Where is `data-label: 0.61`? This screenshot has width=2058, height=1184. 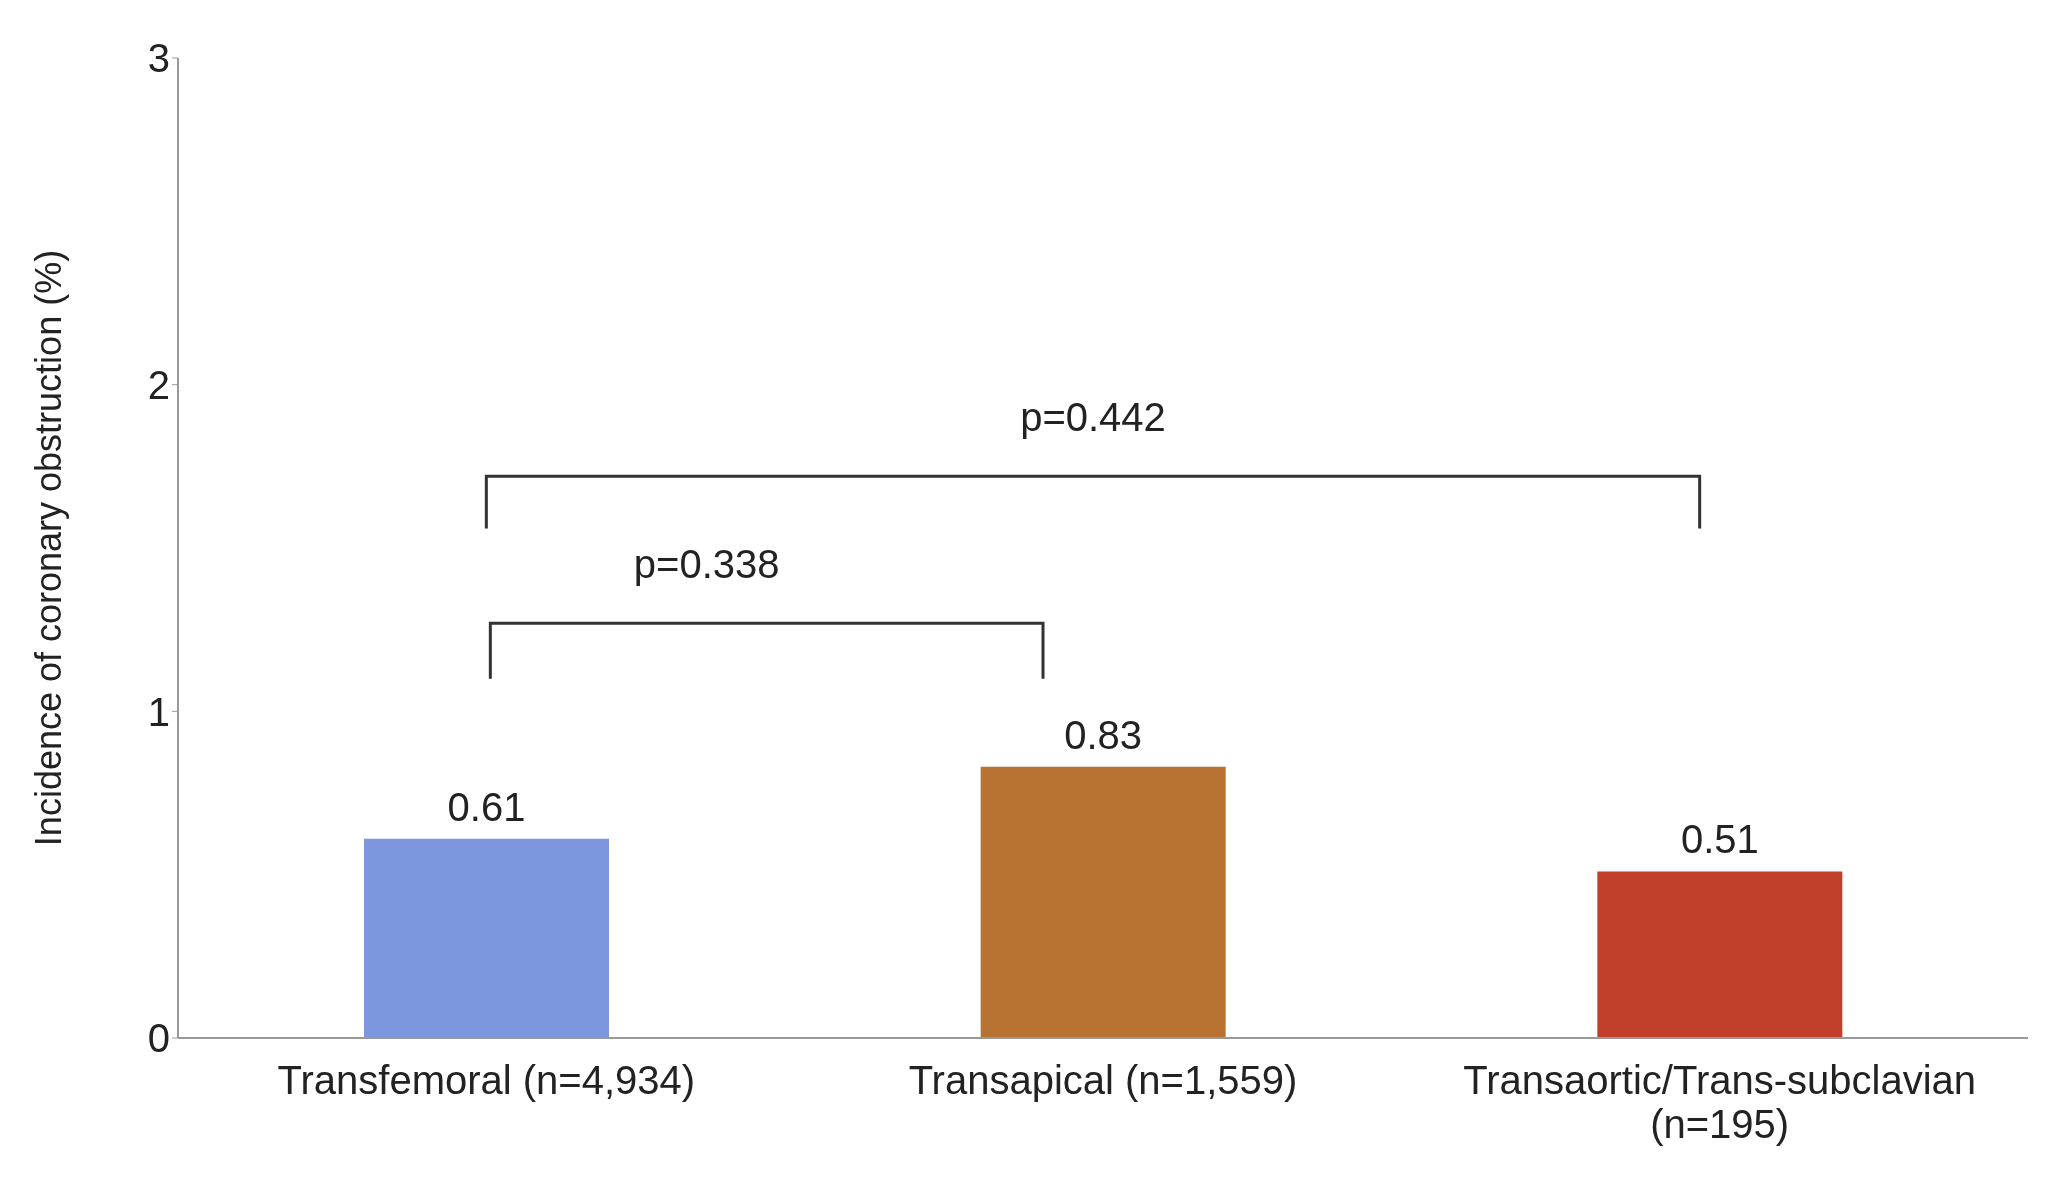 data-label: 0.61 is located at coordinates (486, 806).